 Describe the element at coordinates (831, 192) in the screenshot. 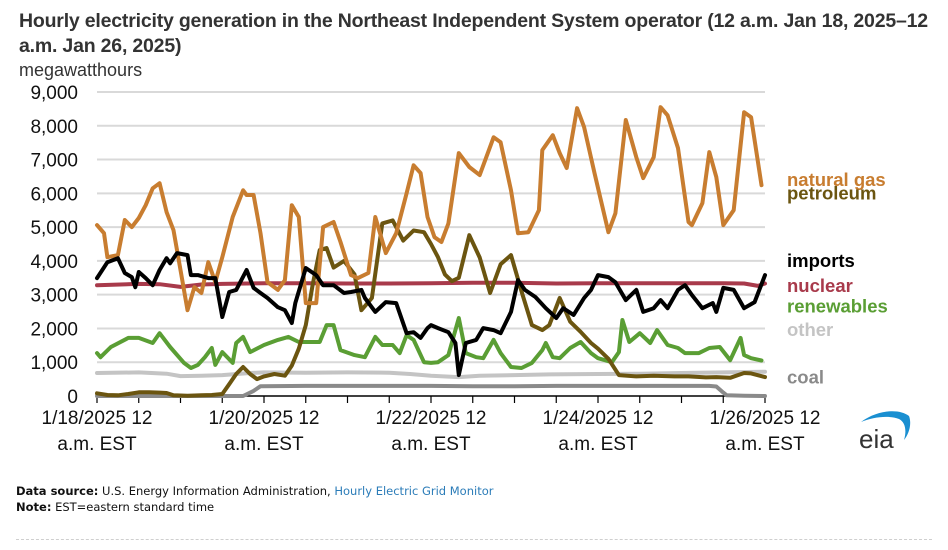

I see `legend-label-petroleum: petroleum` at that location.